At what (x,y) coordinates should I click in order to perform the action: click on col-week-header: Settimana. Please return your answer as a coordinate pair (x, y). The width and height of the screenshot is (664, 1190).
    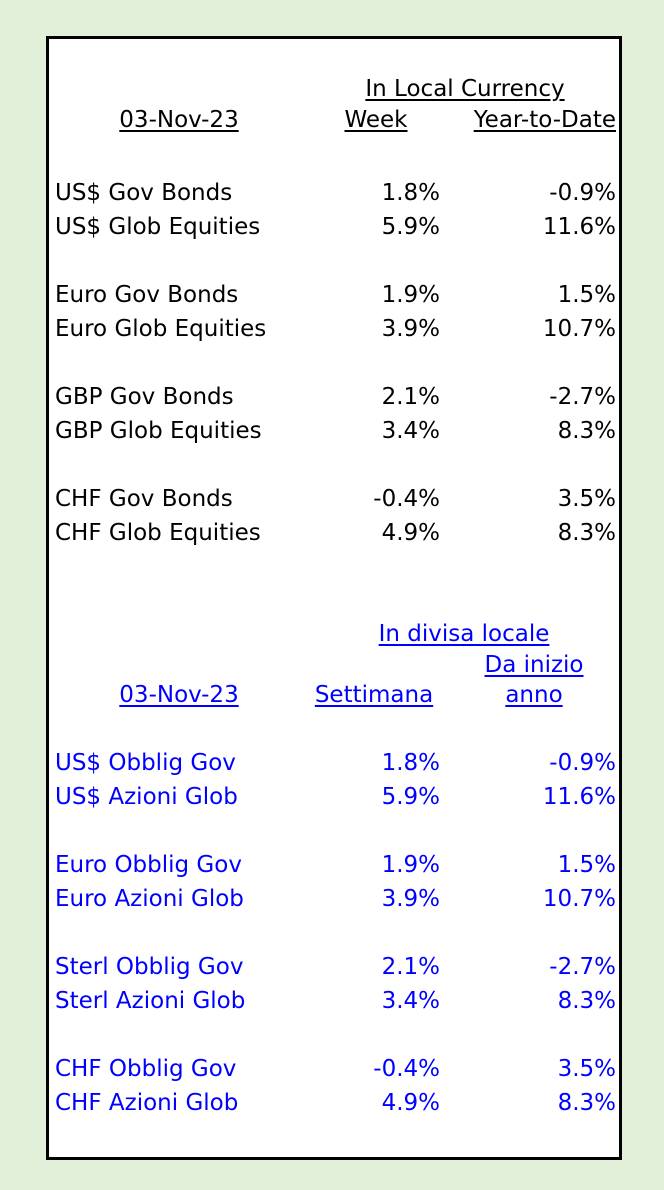
    Looking at the image, I should click on (374, 695).